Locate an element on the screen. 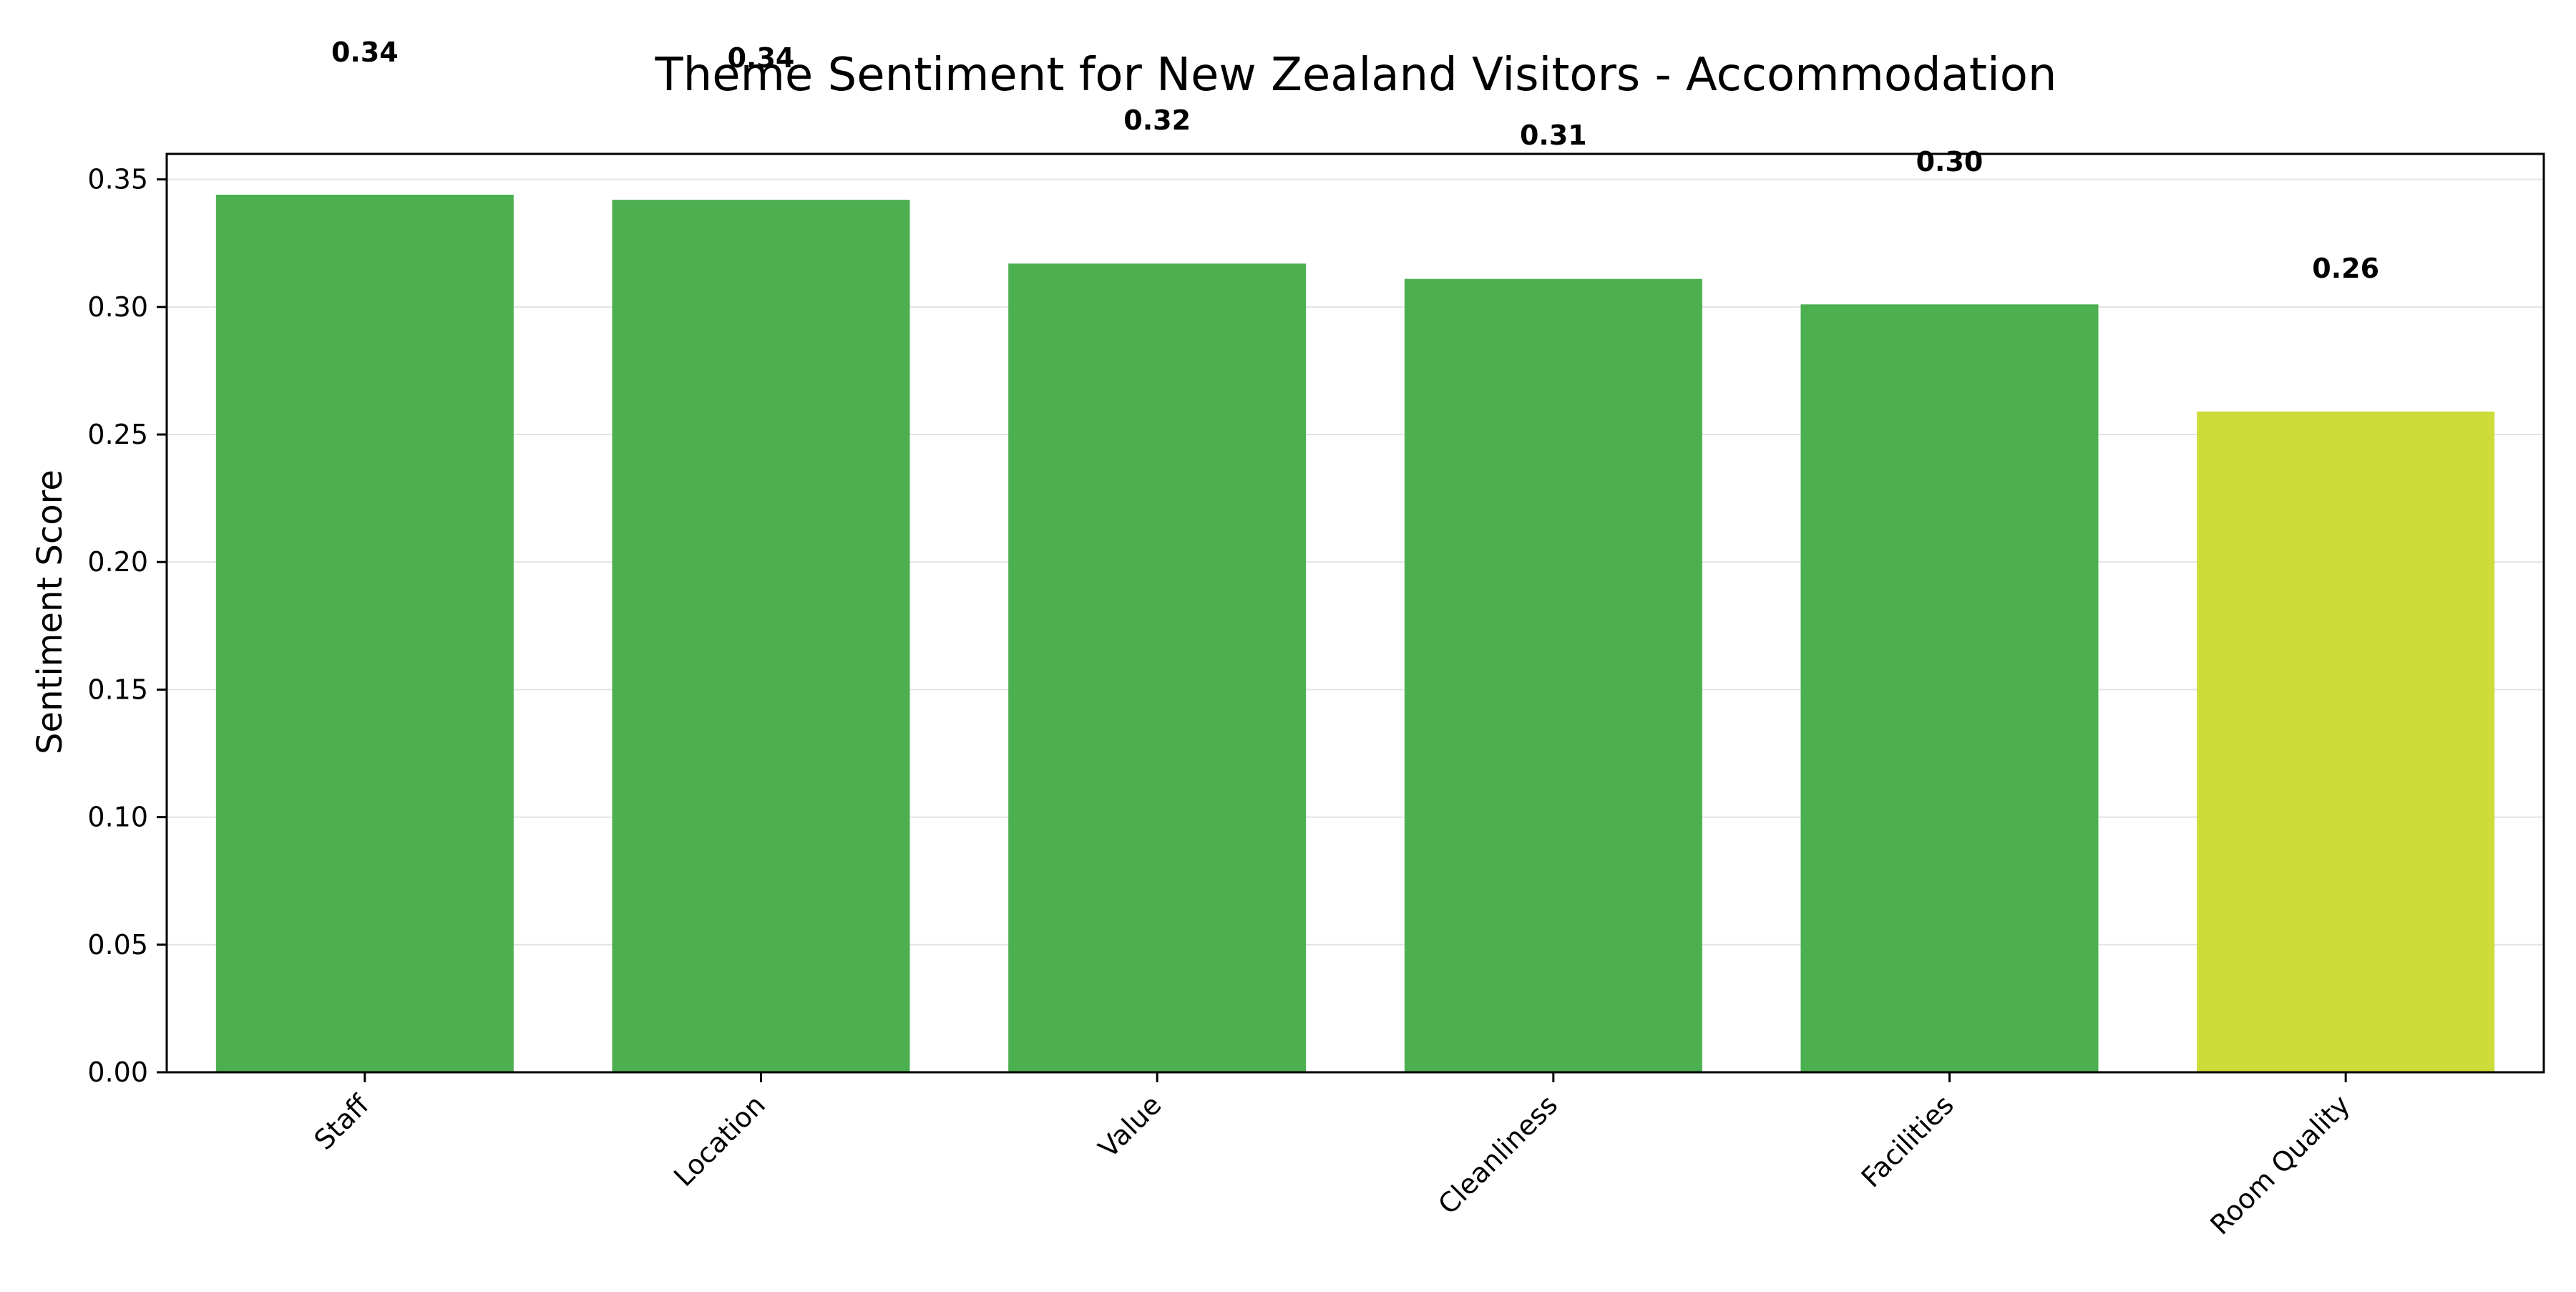 Image resolution: width=2576 pixels, height=1292 pixels. y-tick-label: 0.20 is located at coordinates (117, 562).